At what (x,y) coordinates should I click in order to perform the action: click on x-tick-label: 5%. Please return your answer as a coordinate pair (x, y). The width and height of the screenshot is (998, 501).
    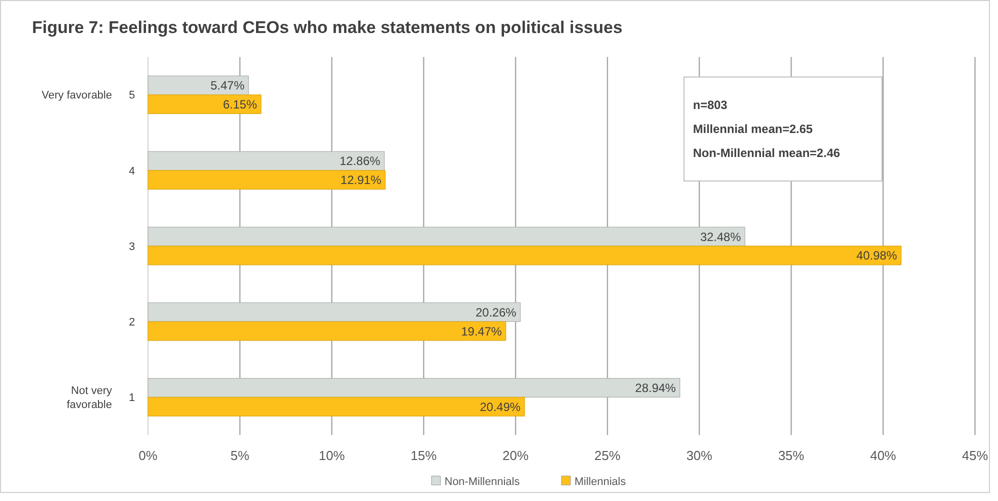
    Looking at the image, I should click on (240, 455).